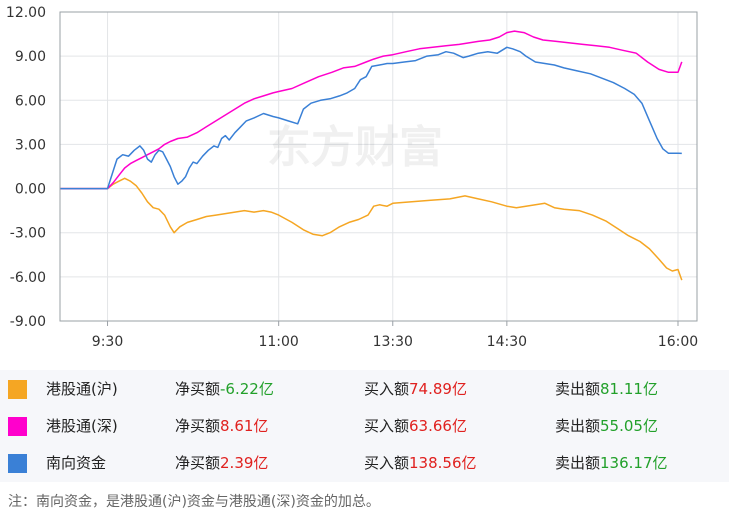 This screenshot has height=526, width=729. Describe the element at coordinates (17, 463) in the screenshot. I see `legend-swatch-south` at that location.